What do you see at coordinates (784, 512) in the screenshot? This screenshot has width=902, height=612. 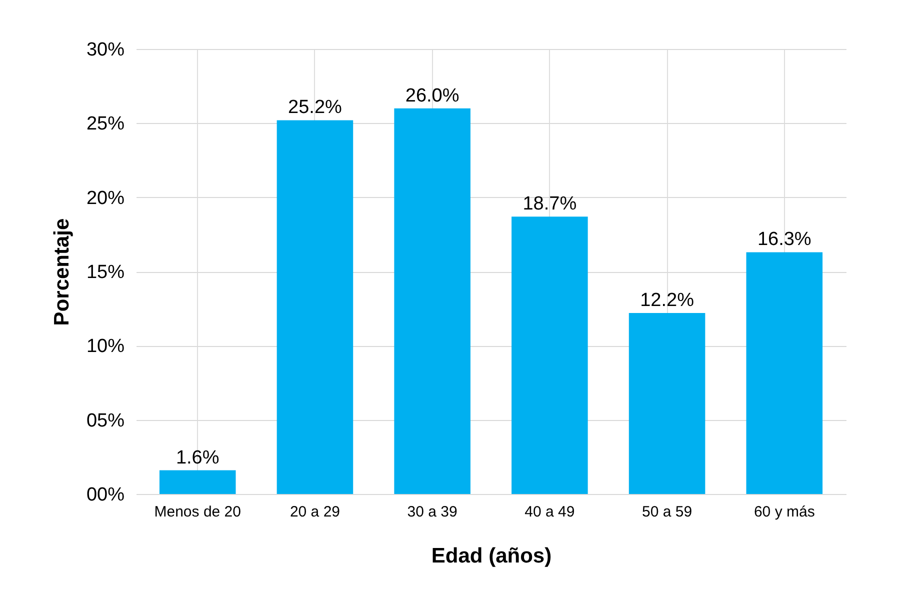 I see `x-tick-label: 60 y más` at bounding box center [784, 512].